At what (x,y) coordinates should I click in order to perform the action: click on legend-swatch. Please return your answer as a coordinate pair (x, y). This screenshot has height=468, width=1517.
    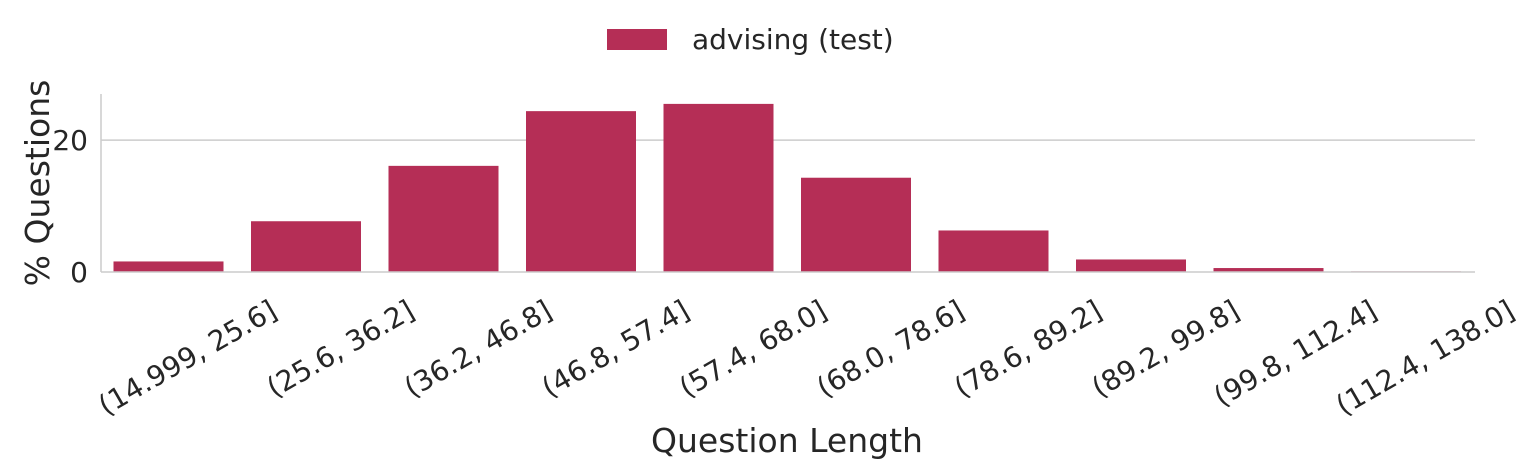
    Looking at the image, I should click on (637, 39).